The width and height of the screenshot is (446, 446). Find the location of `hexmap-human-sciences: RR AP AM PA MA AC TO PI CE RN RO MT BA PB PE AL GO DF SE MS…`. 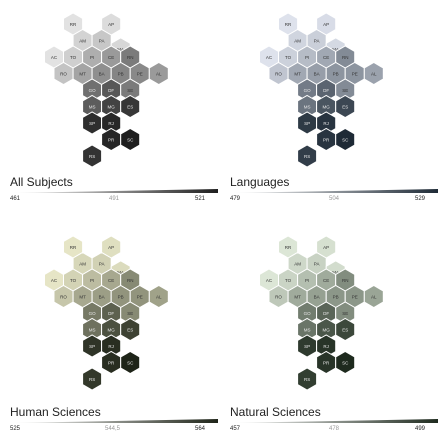

hexmap-human-sciences: RR AP AM PA MA AC TO PI CE RN RO MT BA PB PE AL GO DF SE MS… is located at coordinates (106, 313).